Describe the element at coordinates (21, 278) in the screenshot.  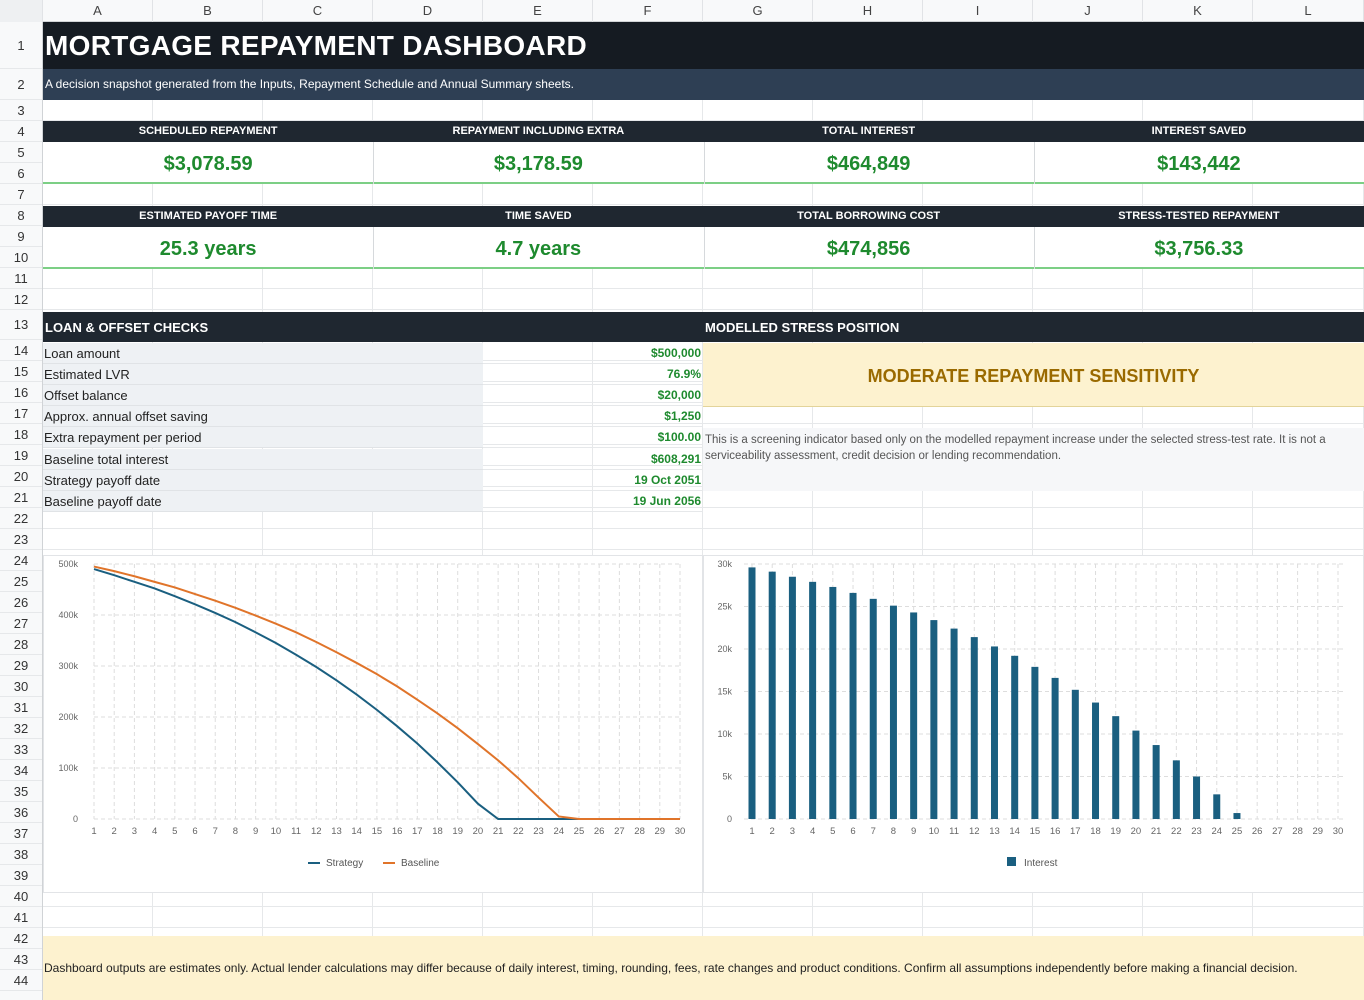
I see `row-header-11: 11` at that location.